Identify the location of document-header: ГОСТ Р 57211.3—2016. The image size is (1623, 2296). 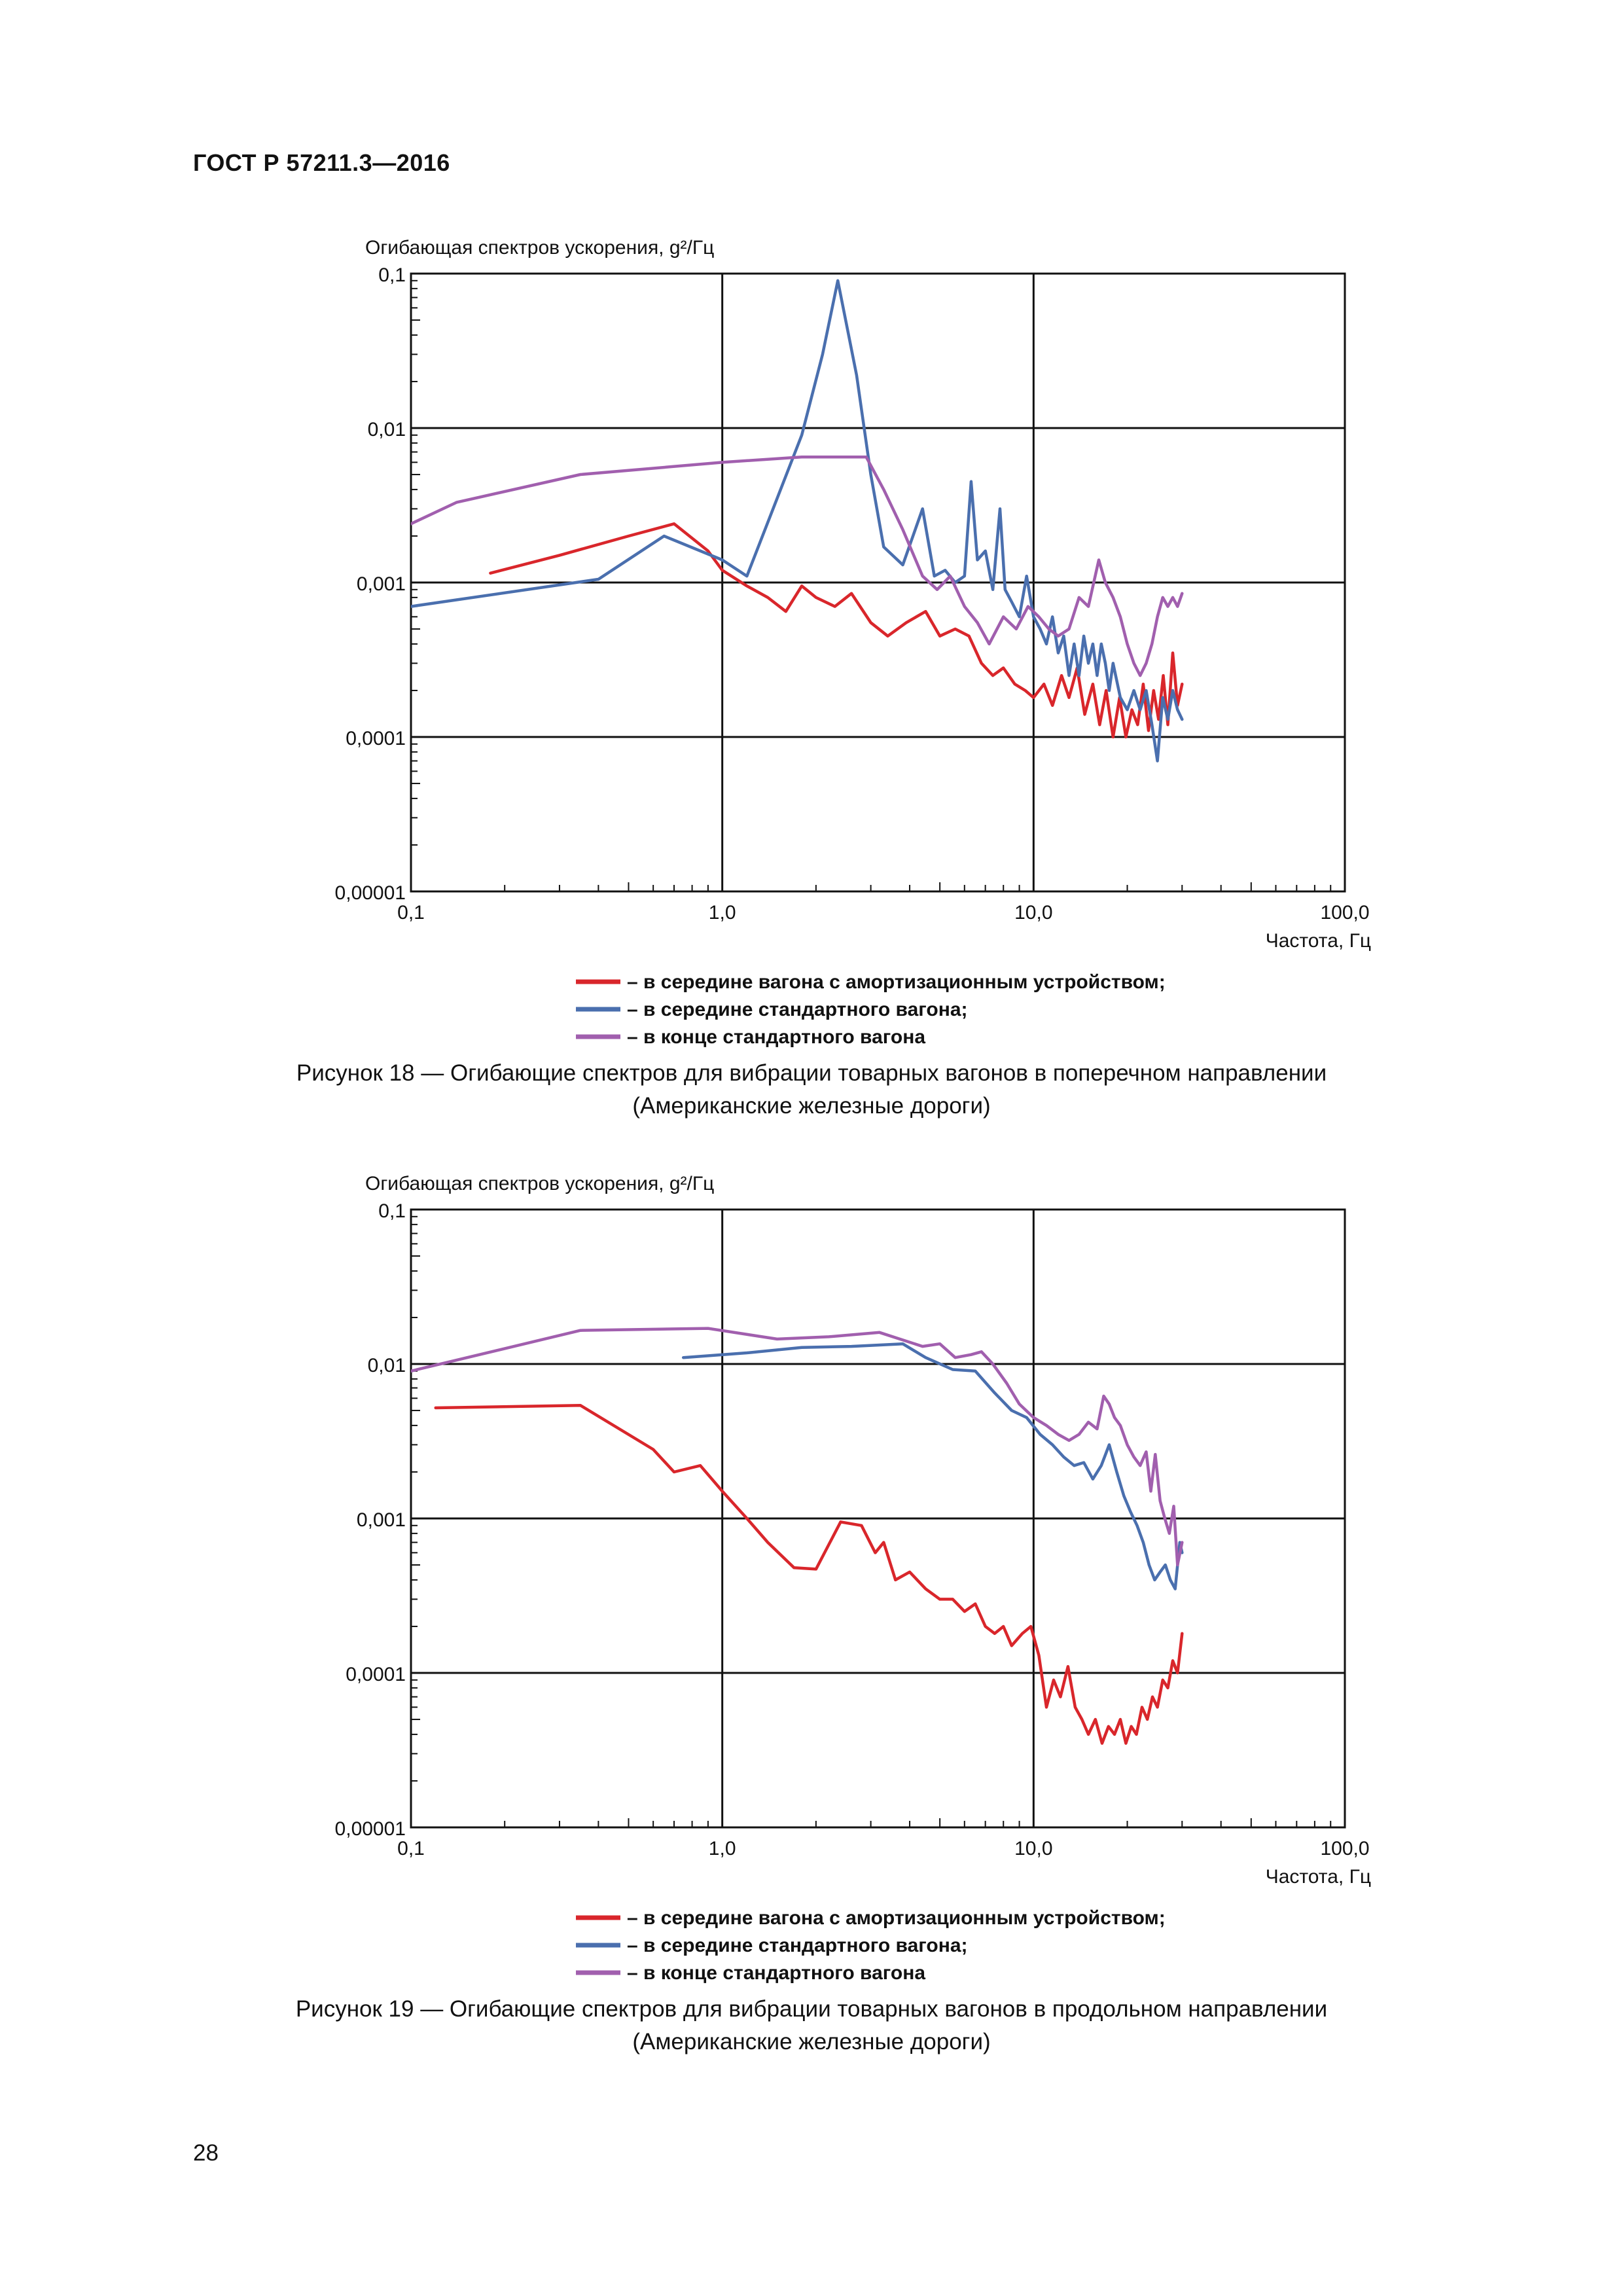
(321, 162).